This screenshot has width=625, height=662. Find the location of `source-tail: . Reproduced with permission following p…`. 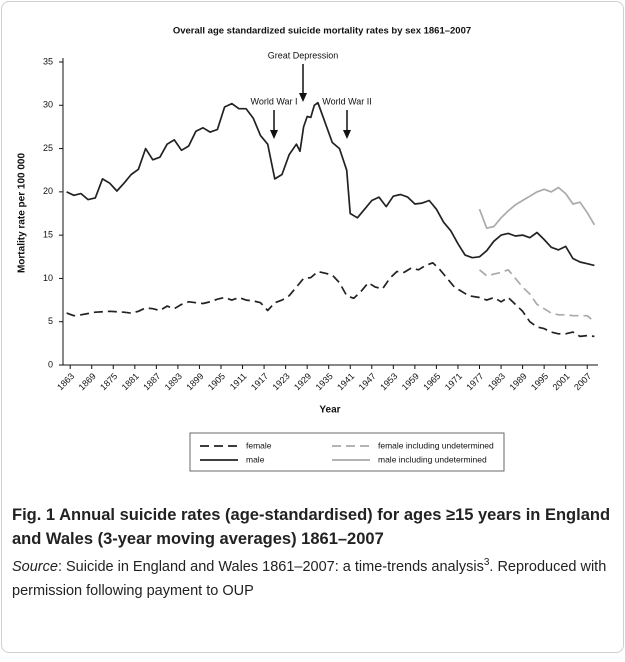

source-tail: . Reproduced with permission following p… is located at coordinates (309, 578).